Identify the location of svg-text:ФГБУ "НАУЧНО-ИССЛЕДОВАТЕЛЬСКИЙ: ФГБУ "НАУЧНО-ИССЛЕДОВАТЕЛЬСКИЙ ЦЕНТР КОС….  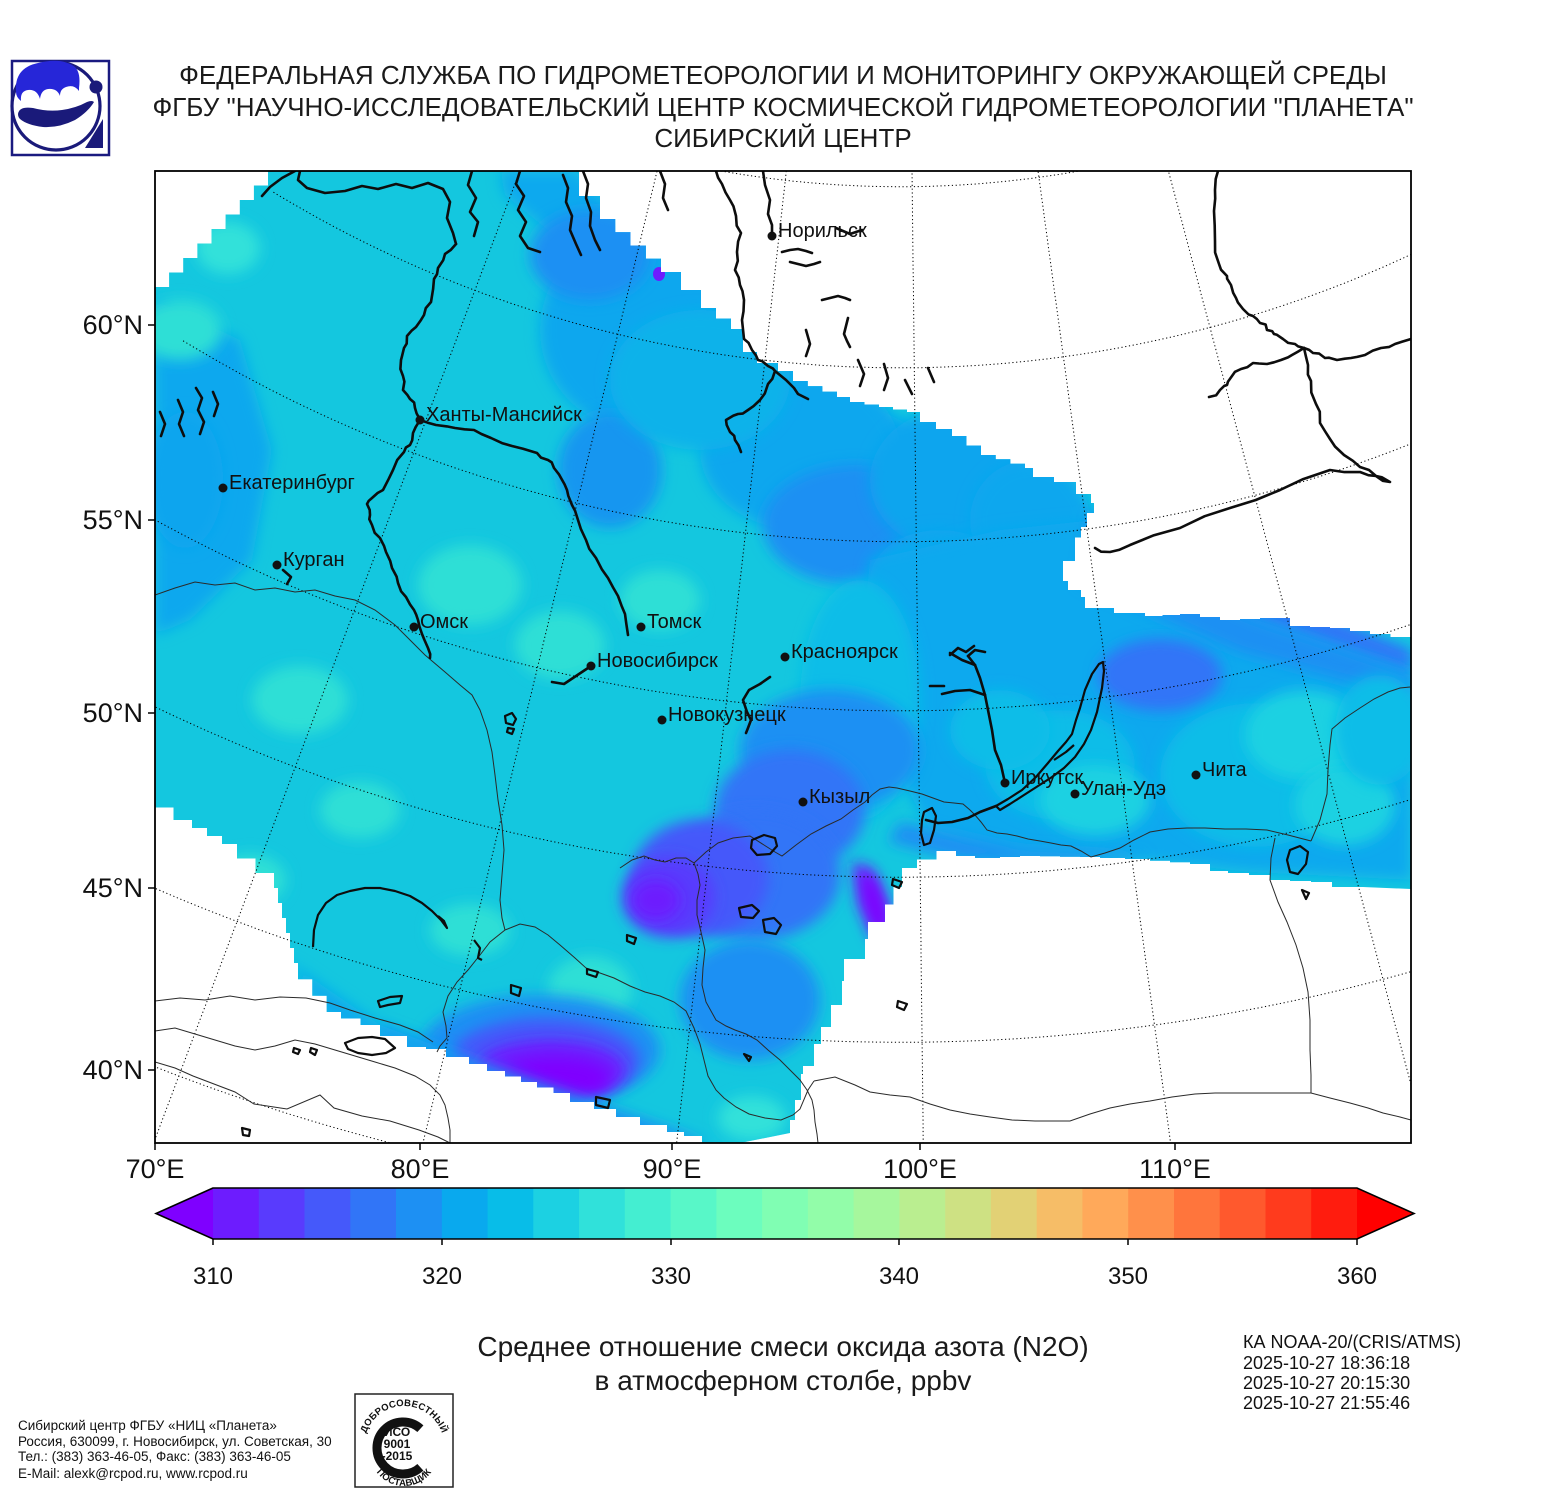
(782, 107).